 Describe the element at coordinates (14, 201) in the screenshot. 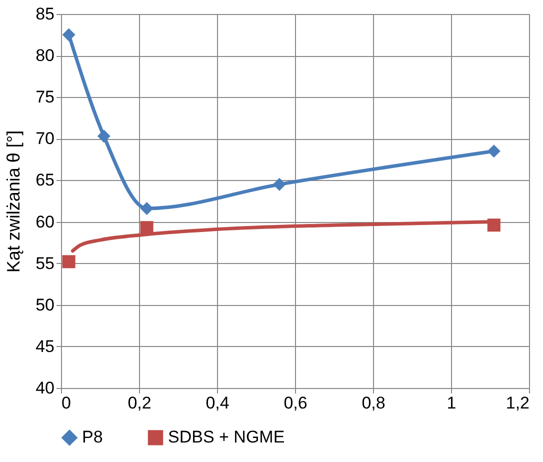

I see `y-axis-title: Kąt zwilżania θ [°]` at that location.